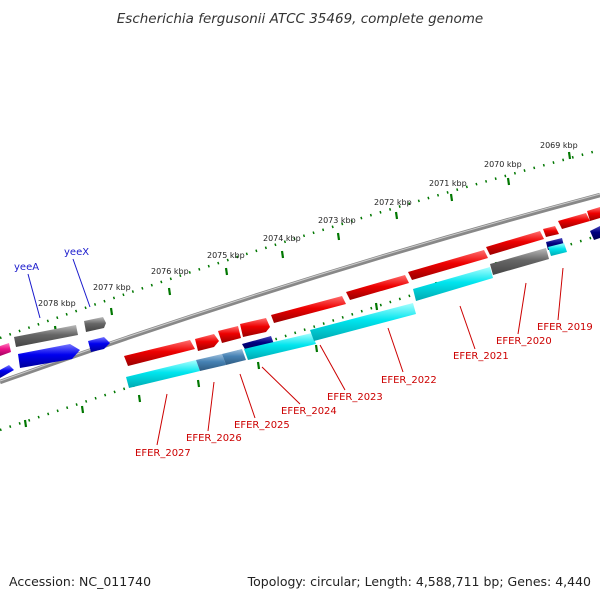 This screenshot has height=600, width=600. Describe the element at coordinates (282, 238) in the screenshot. I see `scale-label: 2074 kbp` at that location.